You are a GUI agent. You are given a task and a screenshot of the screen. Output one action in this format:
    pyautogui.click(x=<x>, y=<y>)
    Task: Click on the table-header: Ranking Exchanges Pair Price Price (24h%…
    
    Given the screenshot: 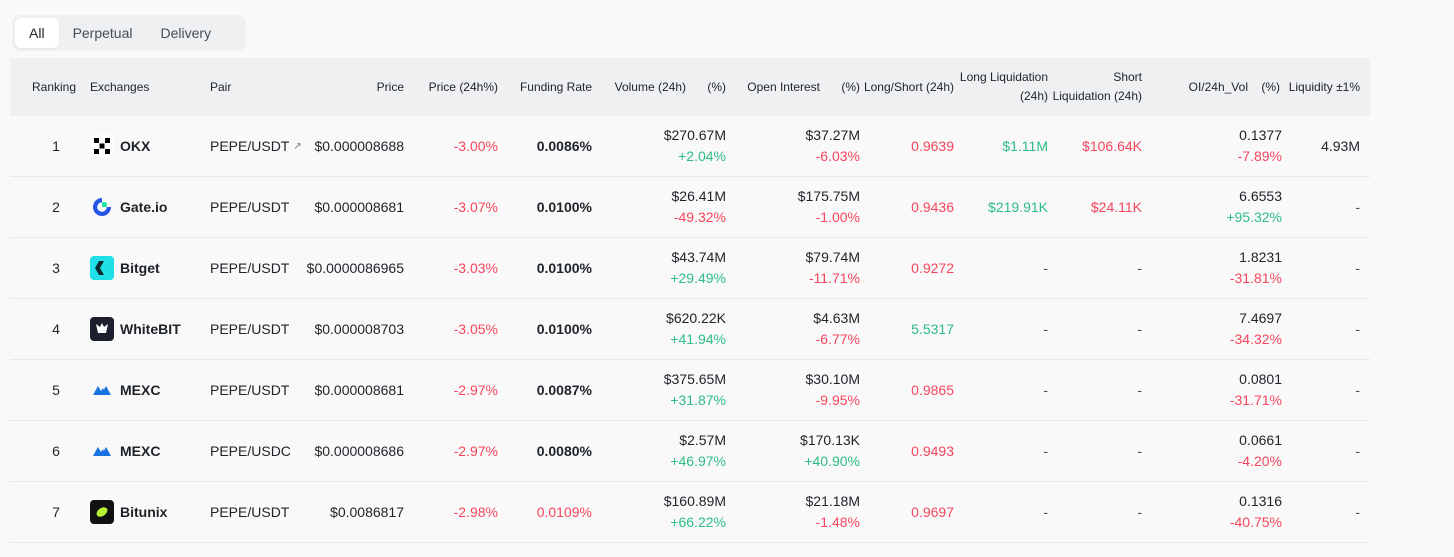 What is the action you would take?
    pyautogui.click(x=690, y=87)
    